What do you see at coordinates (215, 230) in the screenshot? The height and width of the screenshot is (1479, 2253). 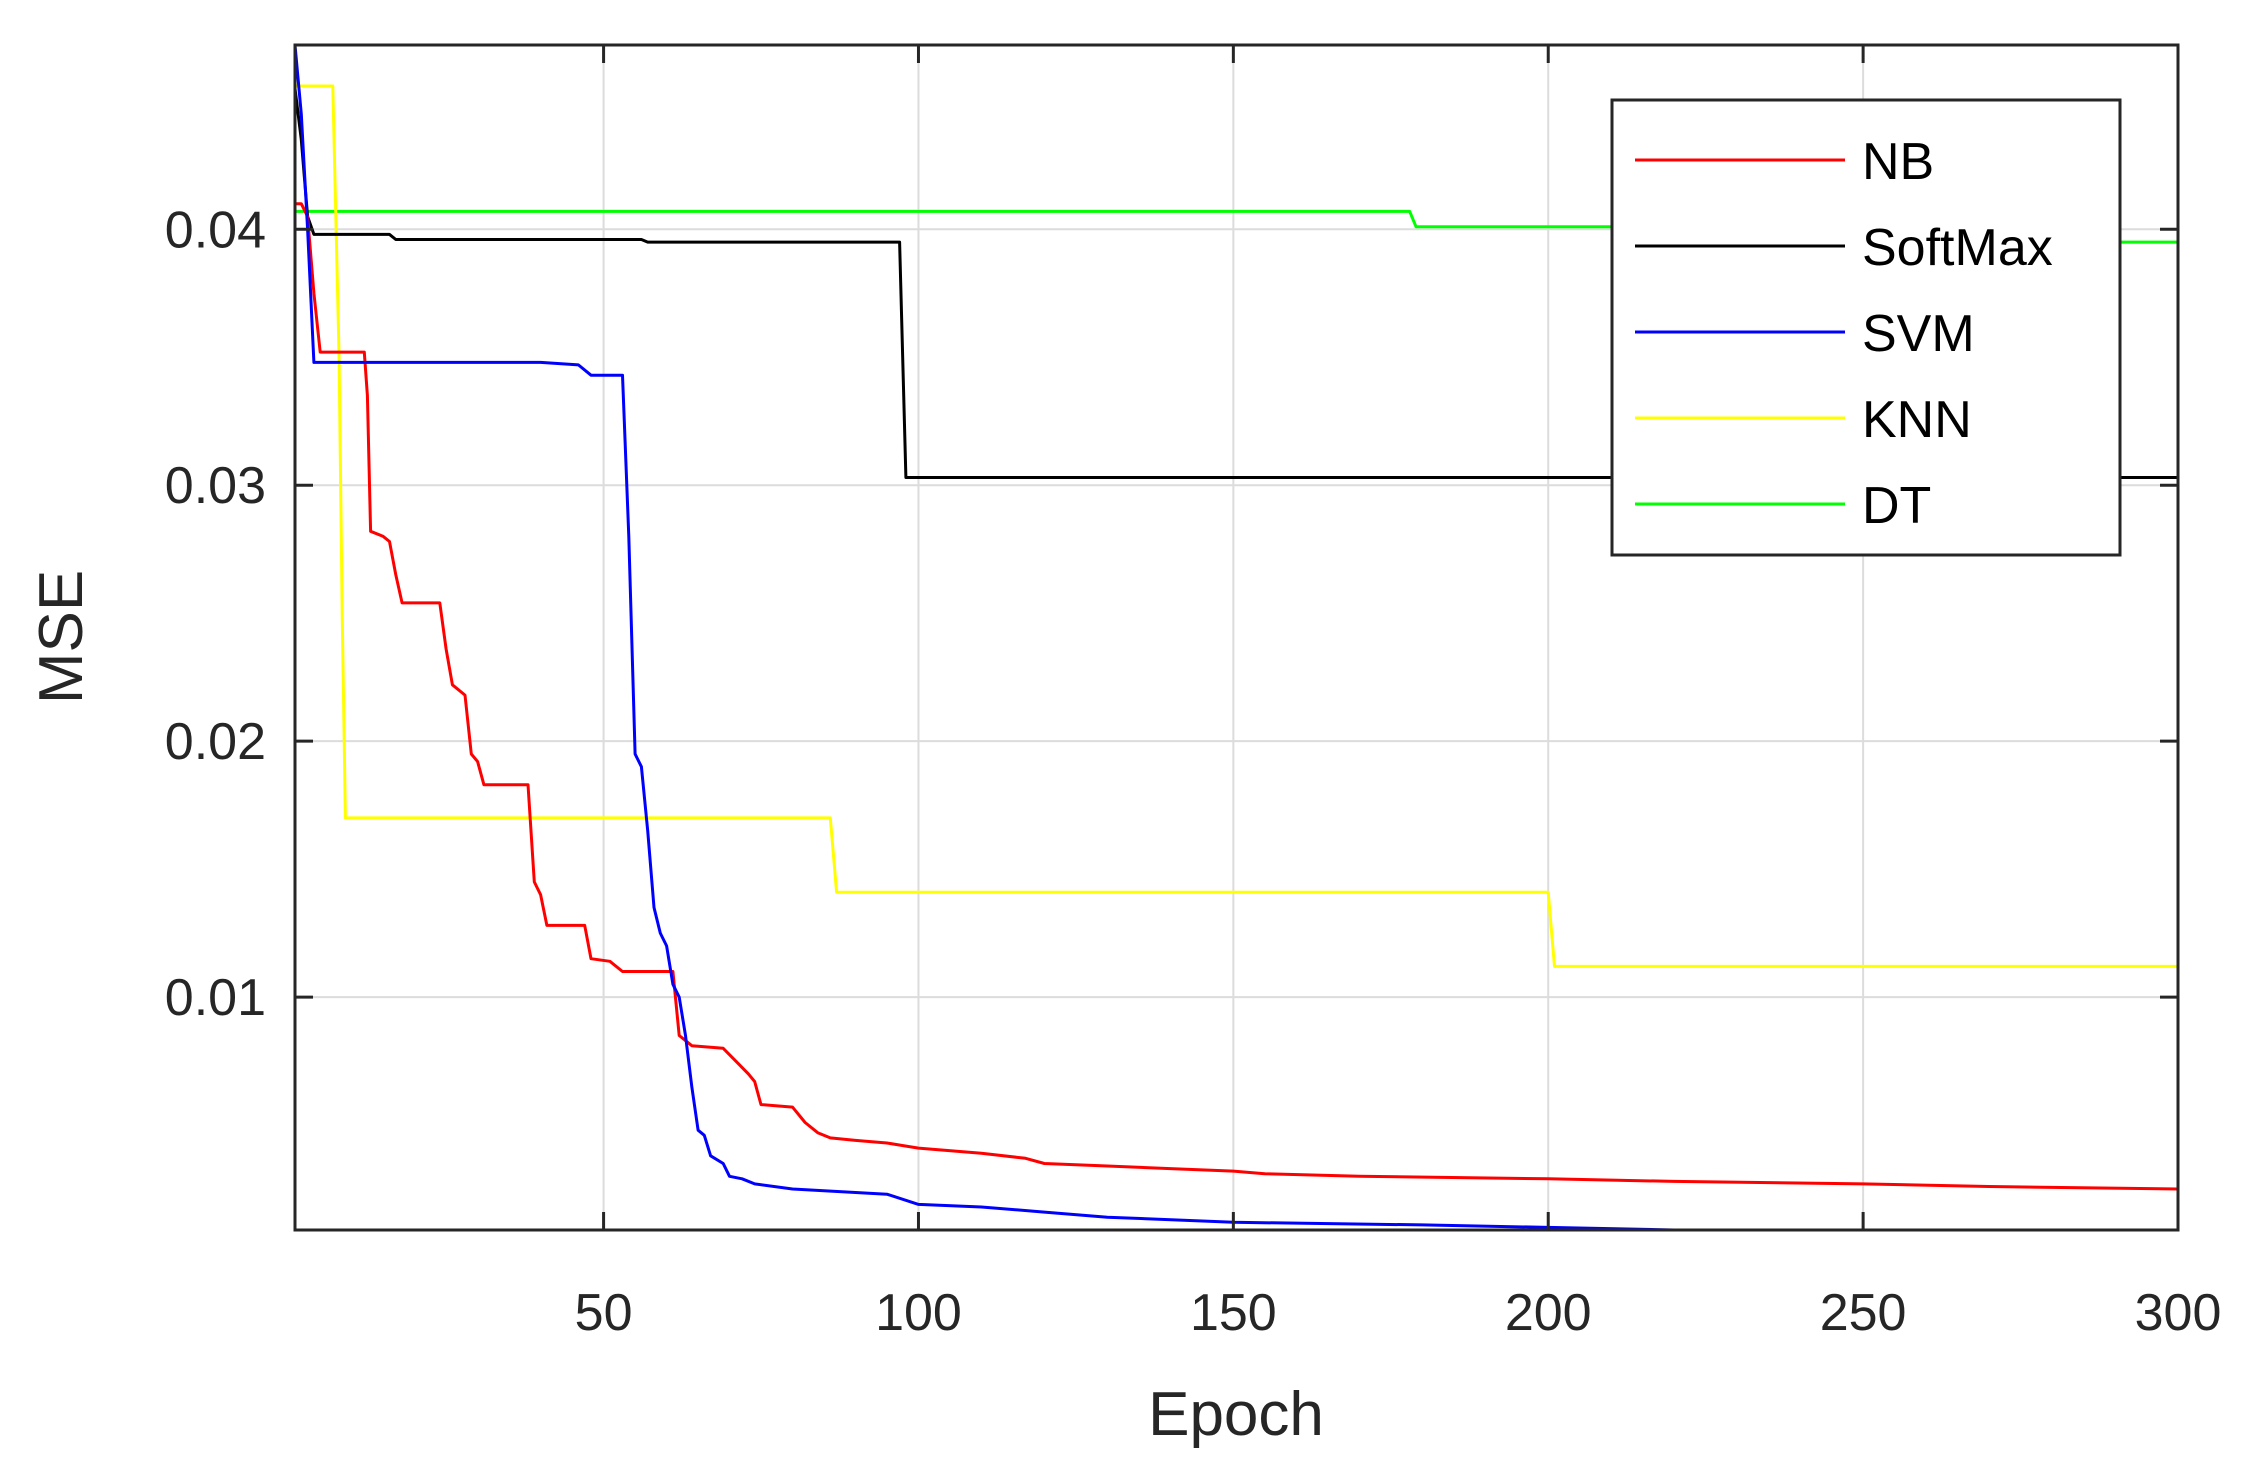 I see `y-tick-label: 0.04` at bounding box center [215, 230].